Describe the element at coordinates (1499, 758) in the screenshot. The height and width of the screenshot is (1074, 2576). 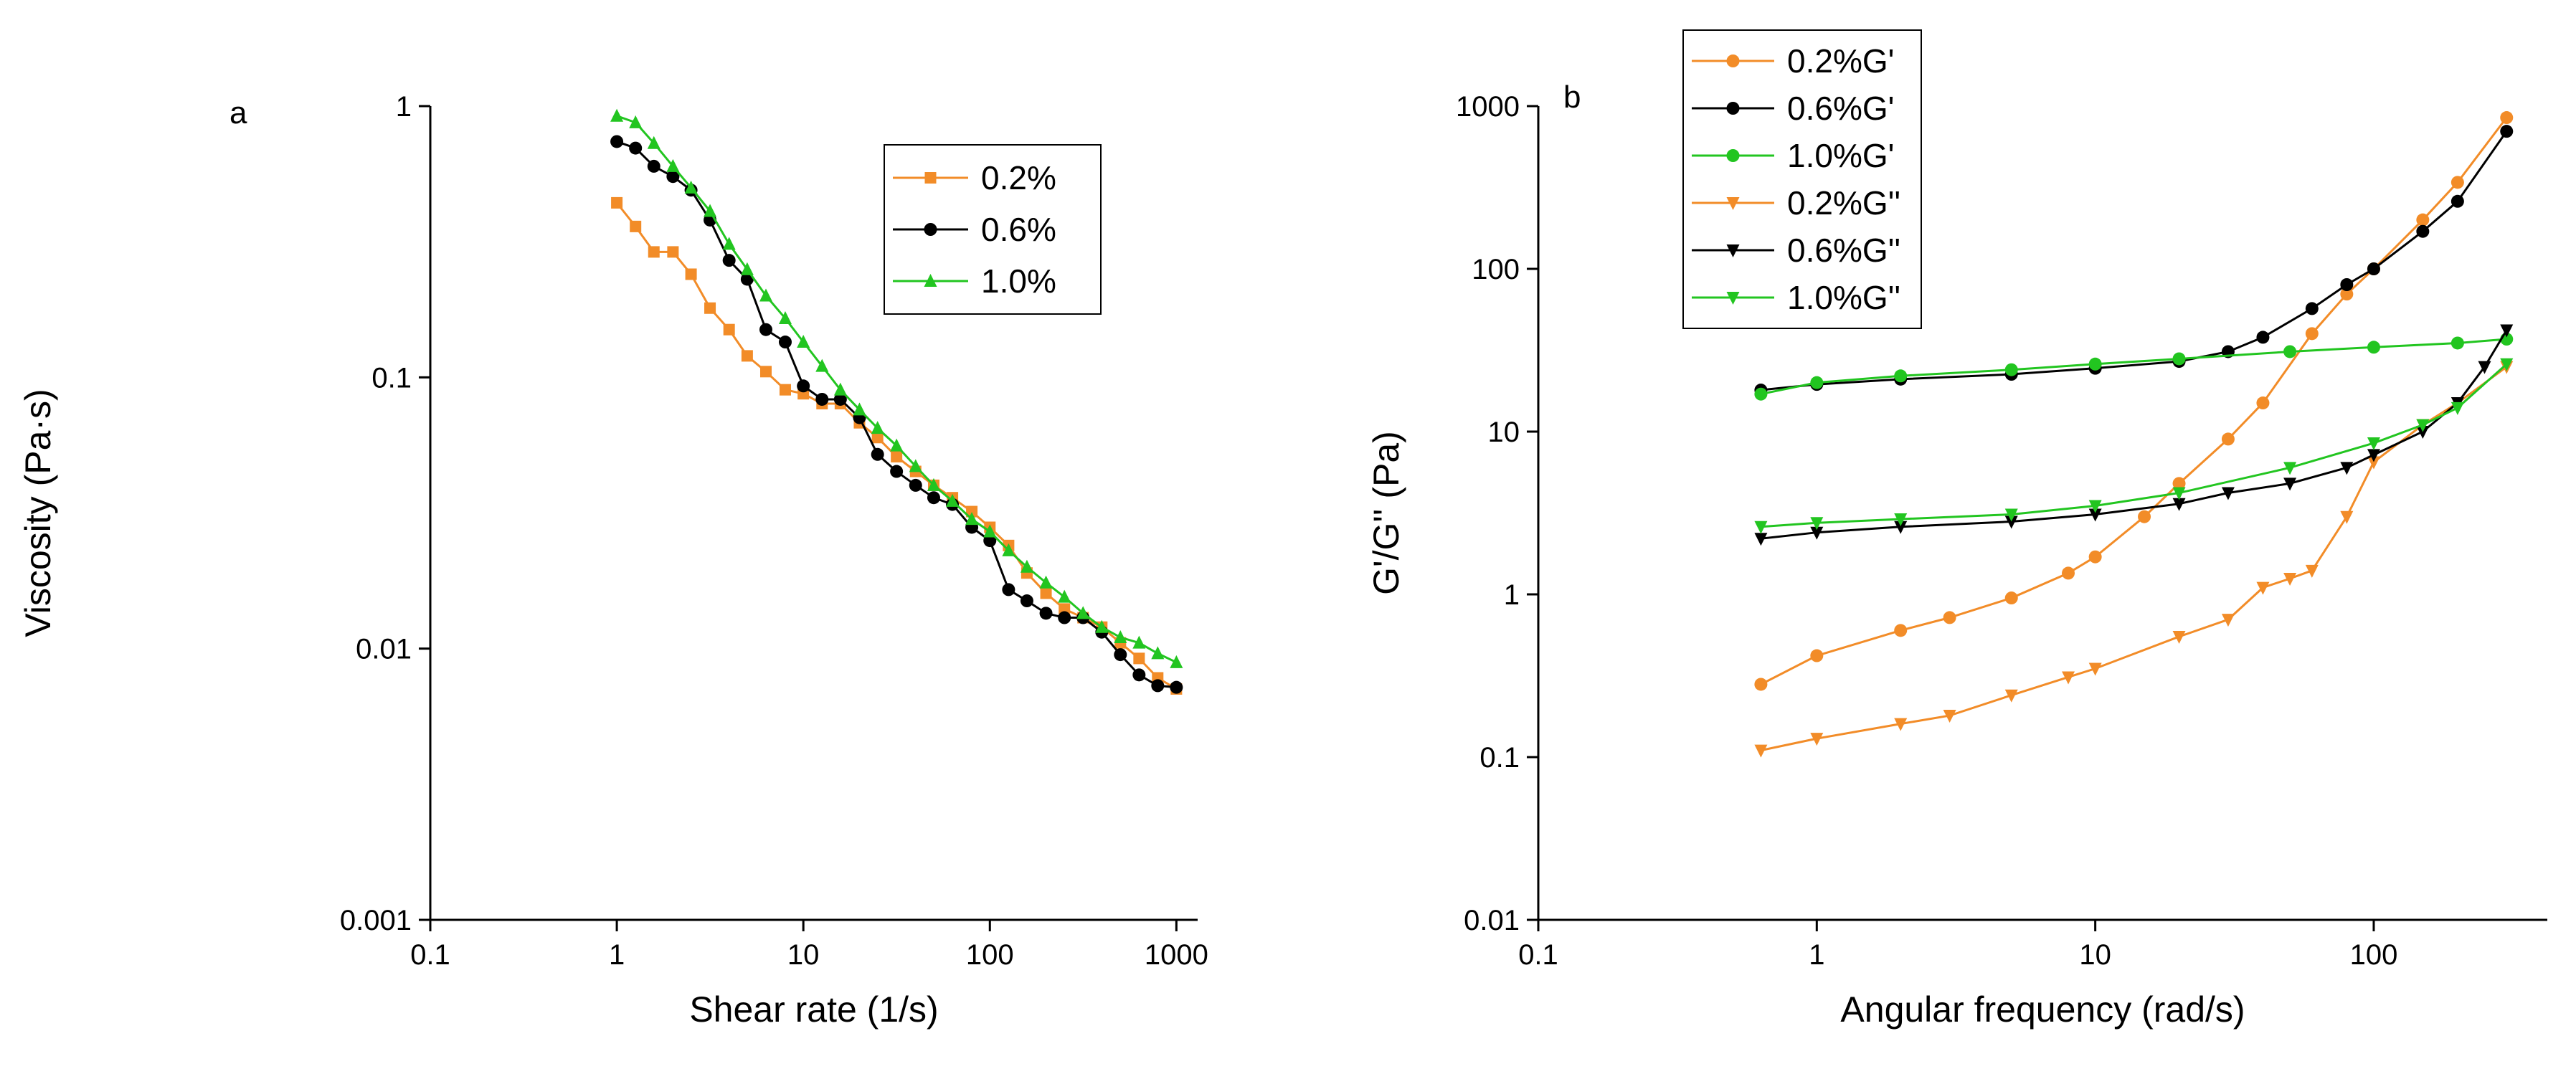
I see `y-tick-label: 0.1` at that location.